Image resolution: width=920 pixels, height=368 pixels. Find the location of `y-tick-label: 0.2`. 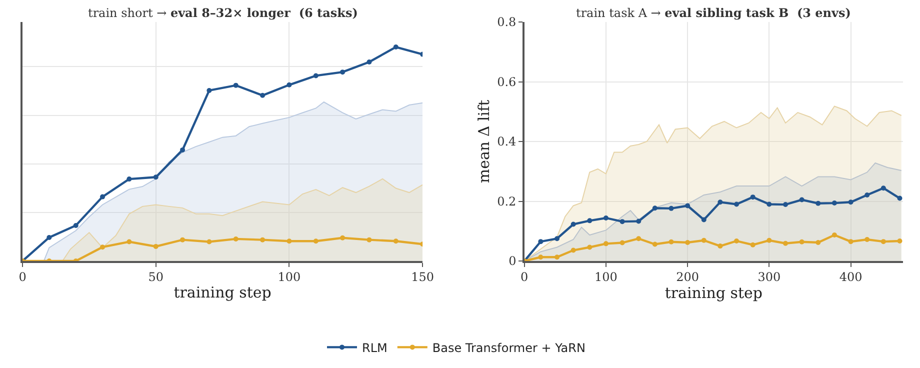

y-tick-label: 0.2 is located at coordinates (506, 201).